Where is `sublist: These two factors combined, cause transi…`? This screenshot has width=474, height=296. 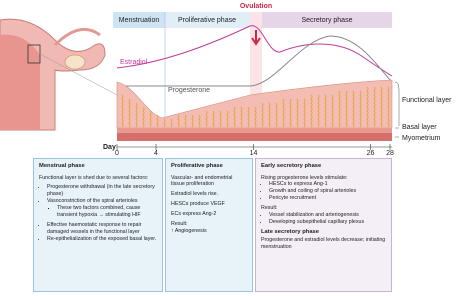
sublist: These two factors combined, cause transi… is located at coordinates (102, 212).